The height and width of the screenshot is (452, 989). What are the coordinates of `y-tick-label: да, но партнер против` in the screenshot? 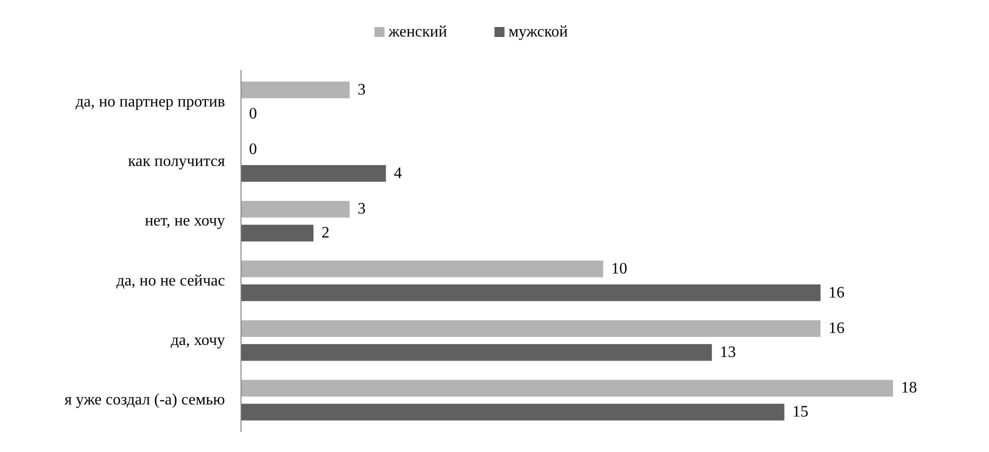 It's located at (151, 101).